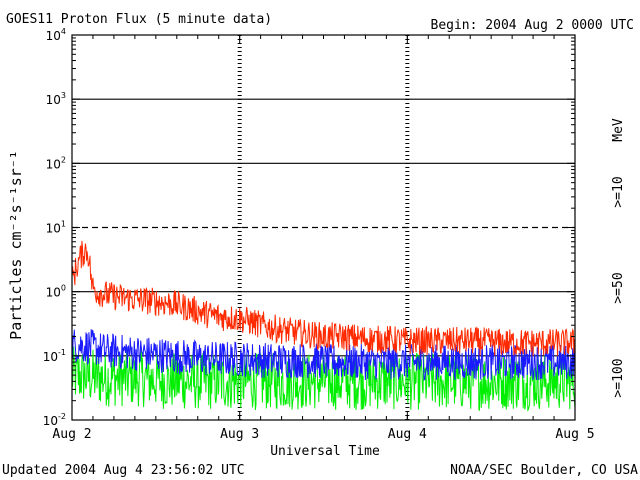  I want to click on y-tick-label: 10³, so click(56, 99).